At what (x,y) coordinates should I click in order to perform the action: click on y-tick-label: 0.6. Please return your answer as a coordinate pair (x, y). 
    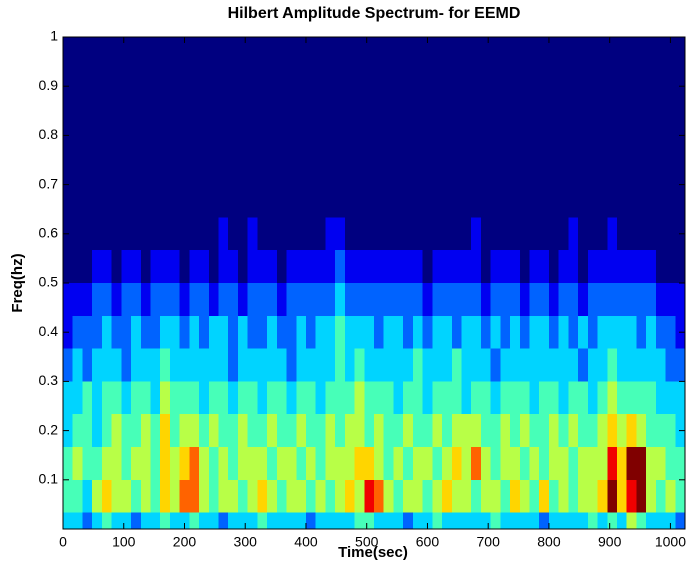
    Looking at the image, I should click on (49, 233).